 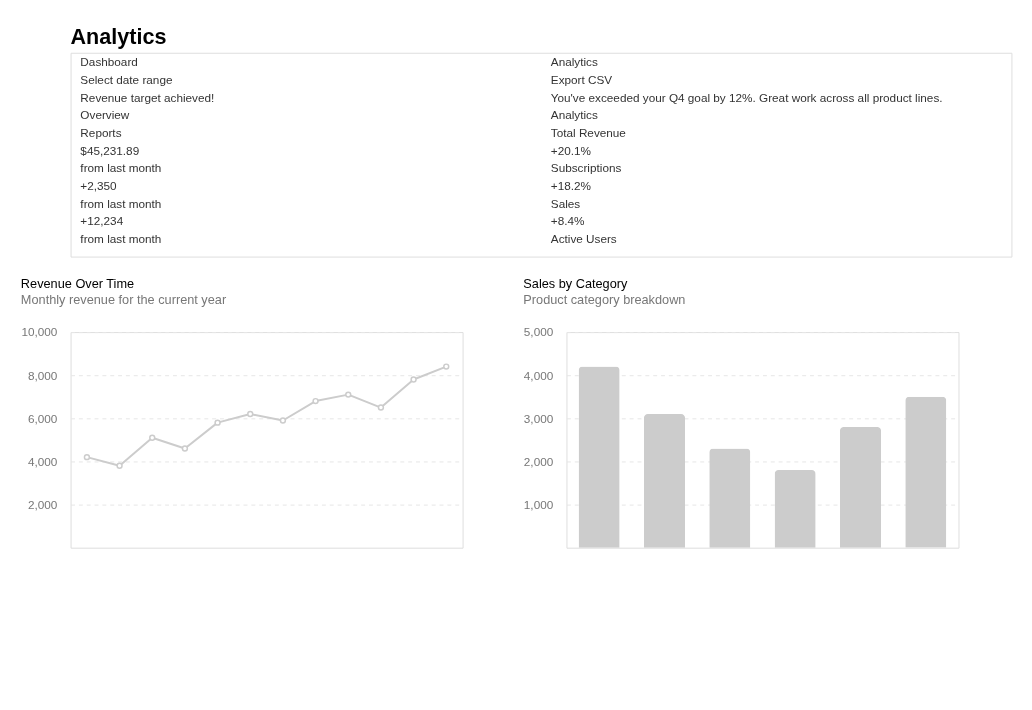 What do you see at coordinates (123, 299) in the screenshot?
I see `chart-subtitle: Monthly revenue for the current year` at bounding box center [123, 299].